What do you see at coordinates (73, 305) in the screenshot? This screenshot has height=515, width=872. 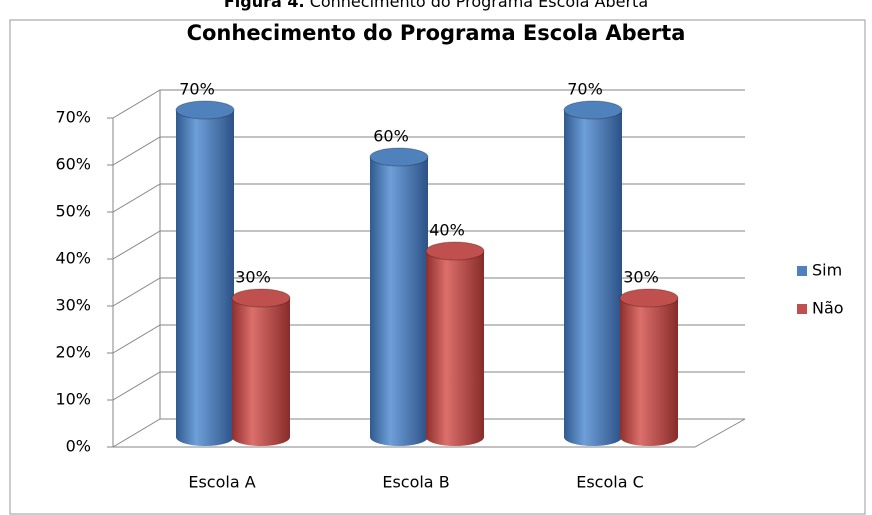 I see `y-tick-label: 30%` at bounding box center [73, 305].